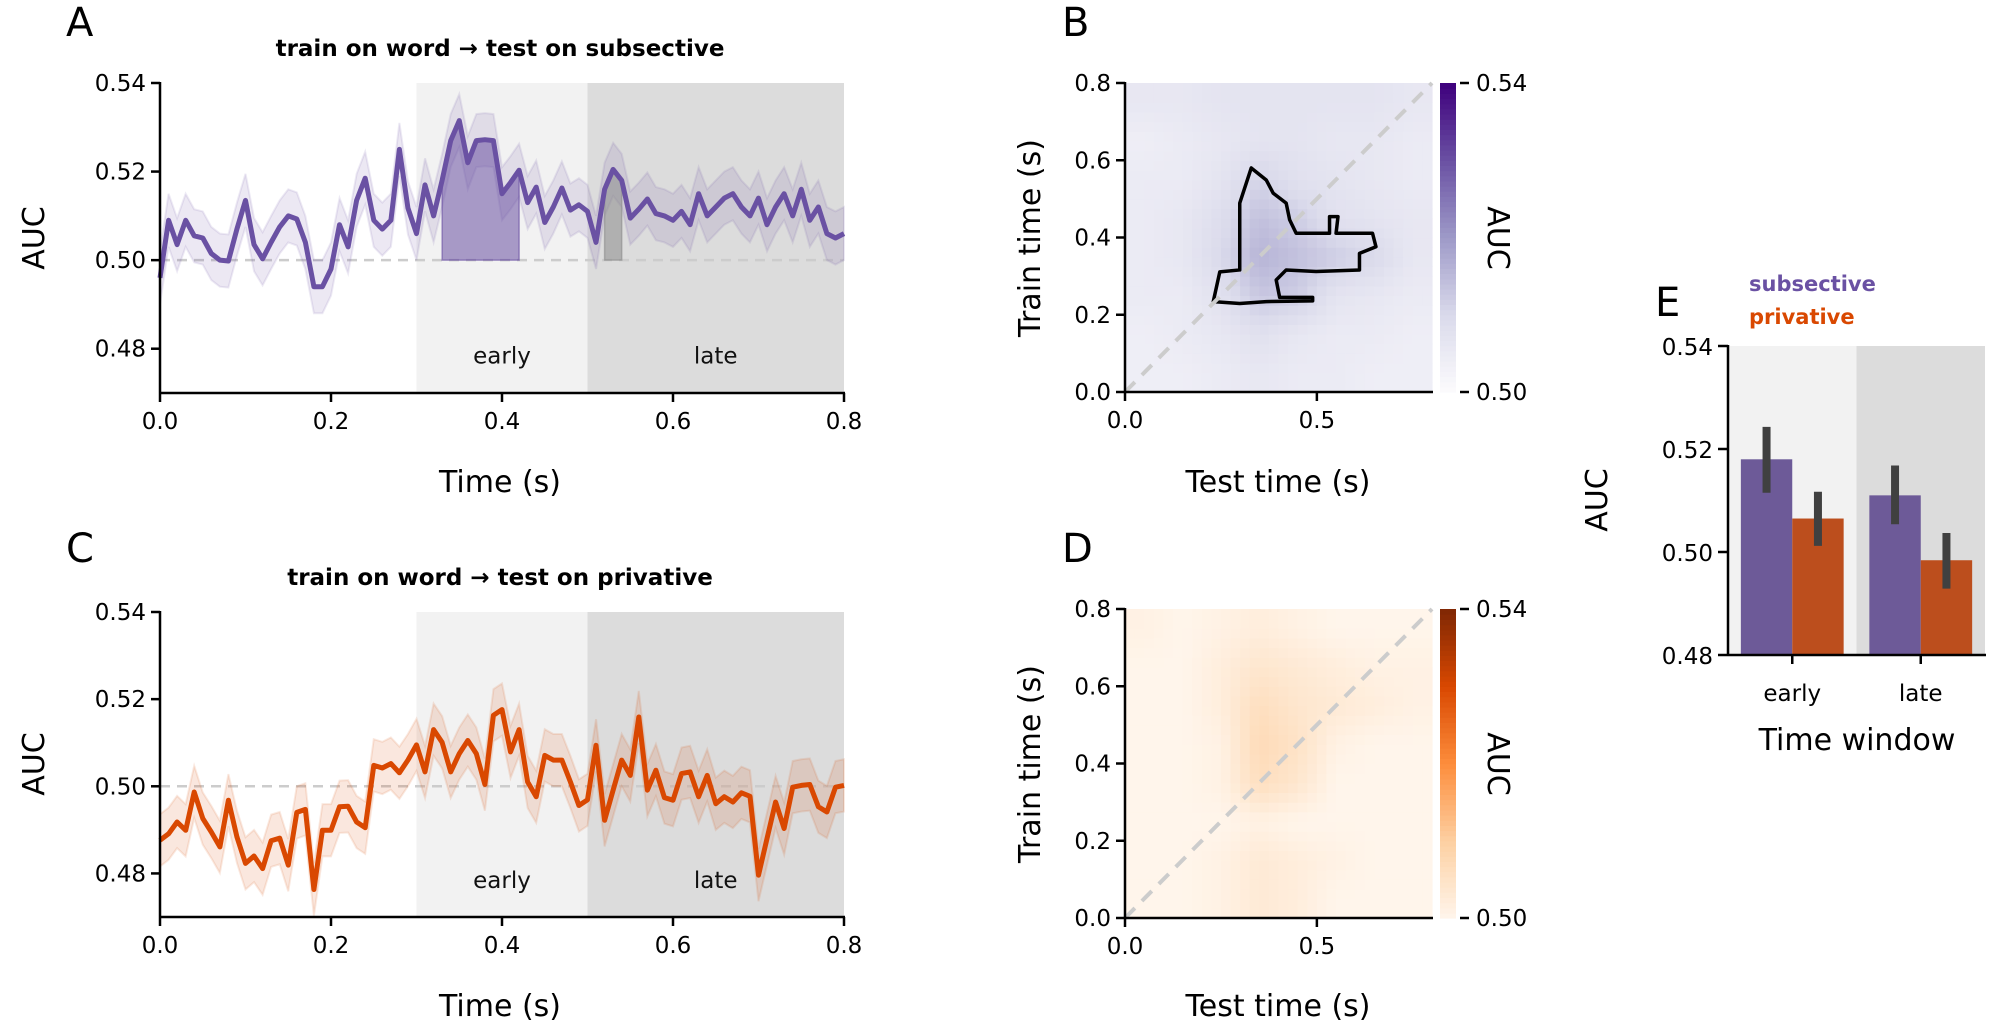  What do you see at coordinates (1030, 764) in the screenshot?
I see `panel-d-ylabel: Train time (s)` at bounding box center [1030, 764].